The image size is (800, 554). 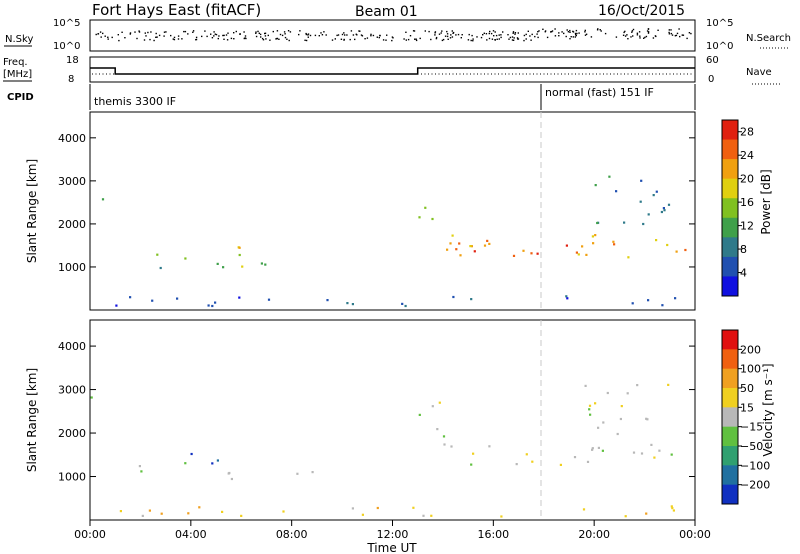 I want to click on x-tick-label: 00:00, so click(x=695, y=534).